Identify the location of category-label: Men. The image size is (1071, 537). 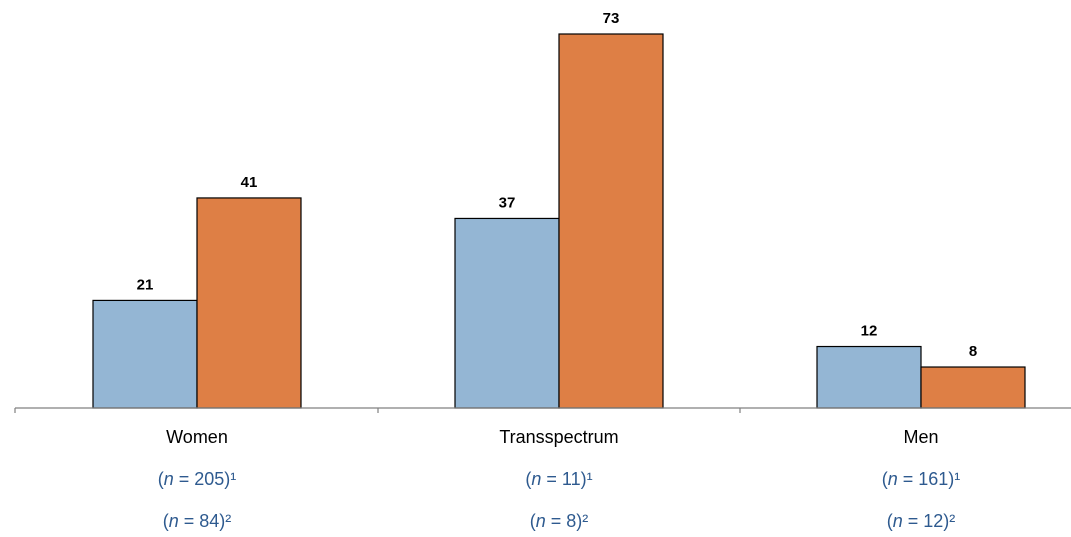
(920, 437).